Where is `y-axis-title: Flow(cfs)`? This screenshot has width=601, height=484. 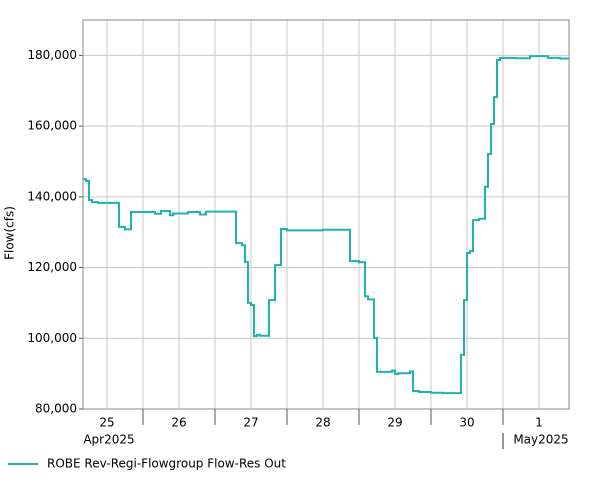
y-axis-title: Flow(cfs) is located at coordinates (10, 233).